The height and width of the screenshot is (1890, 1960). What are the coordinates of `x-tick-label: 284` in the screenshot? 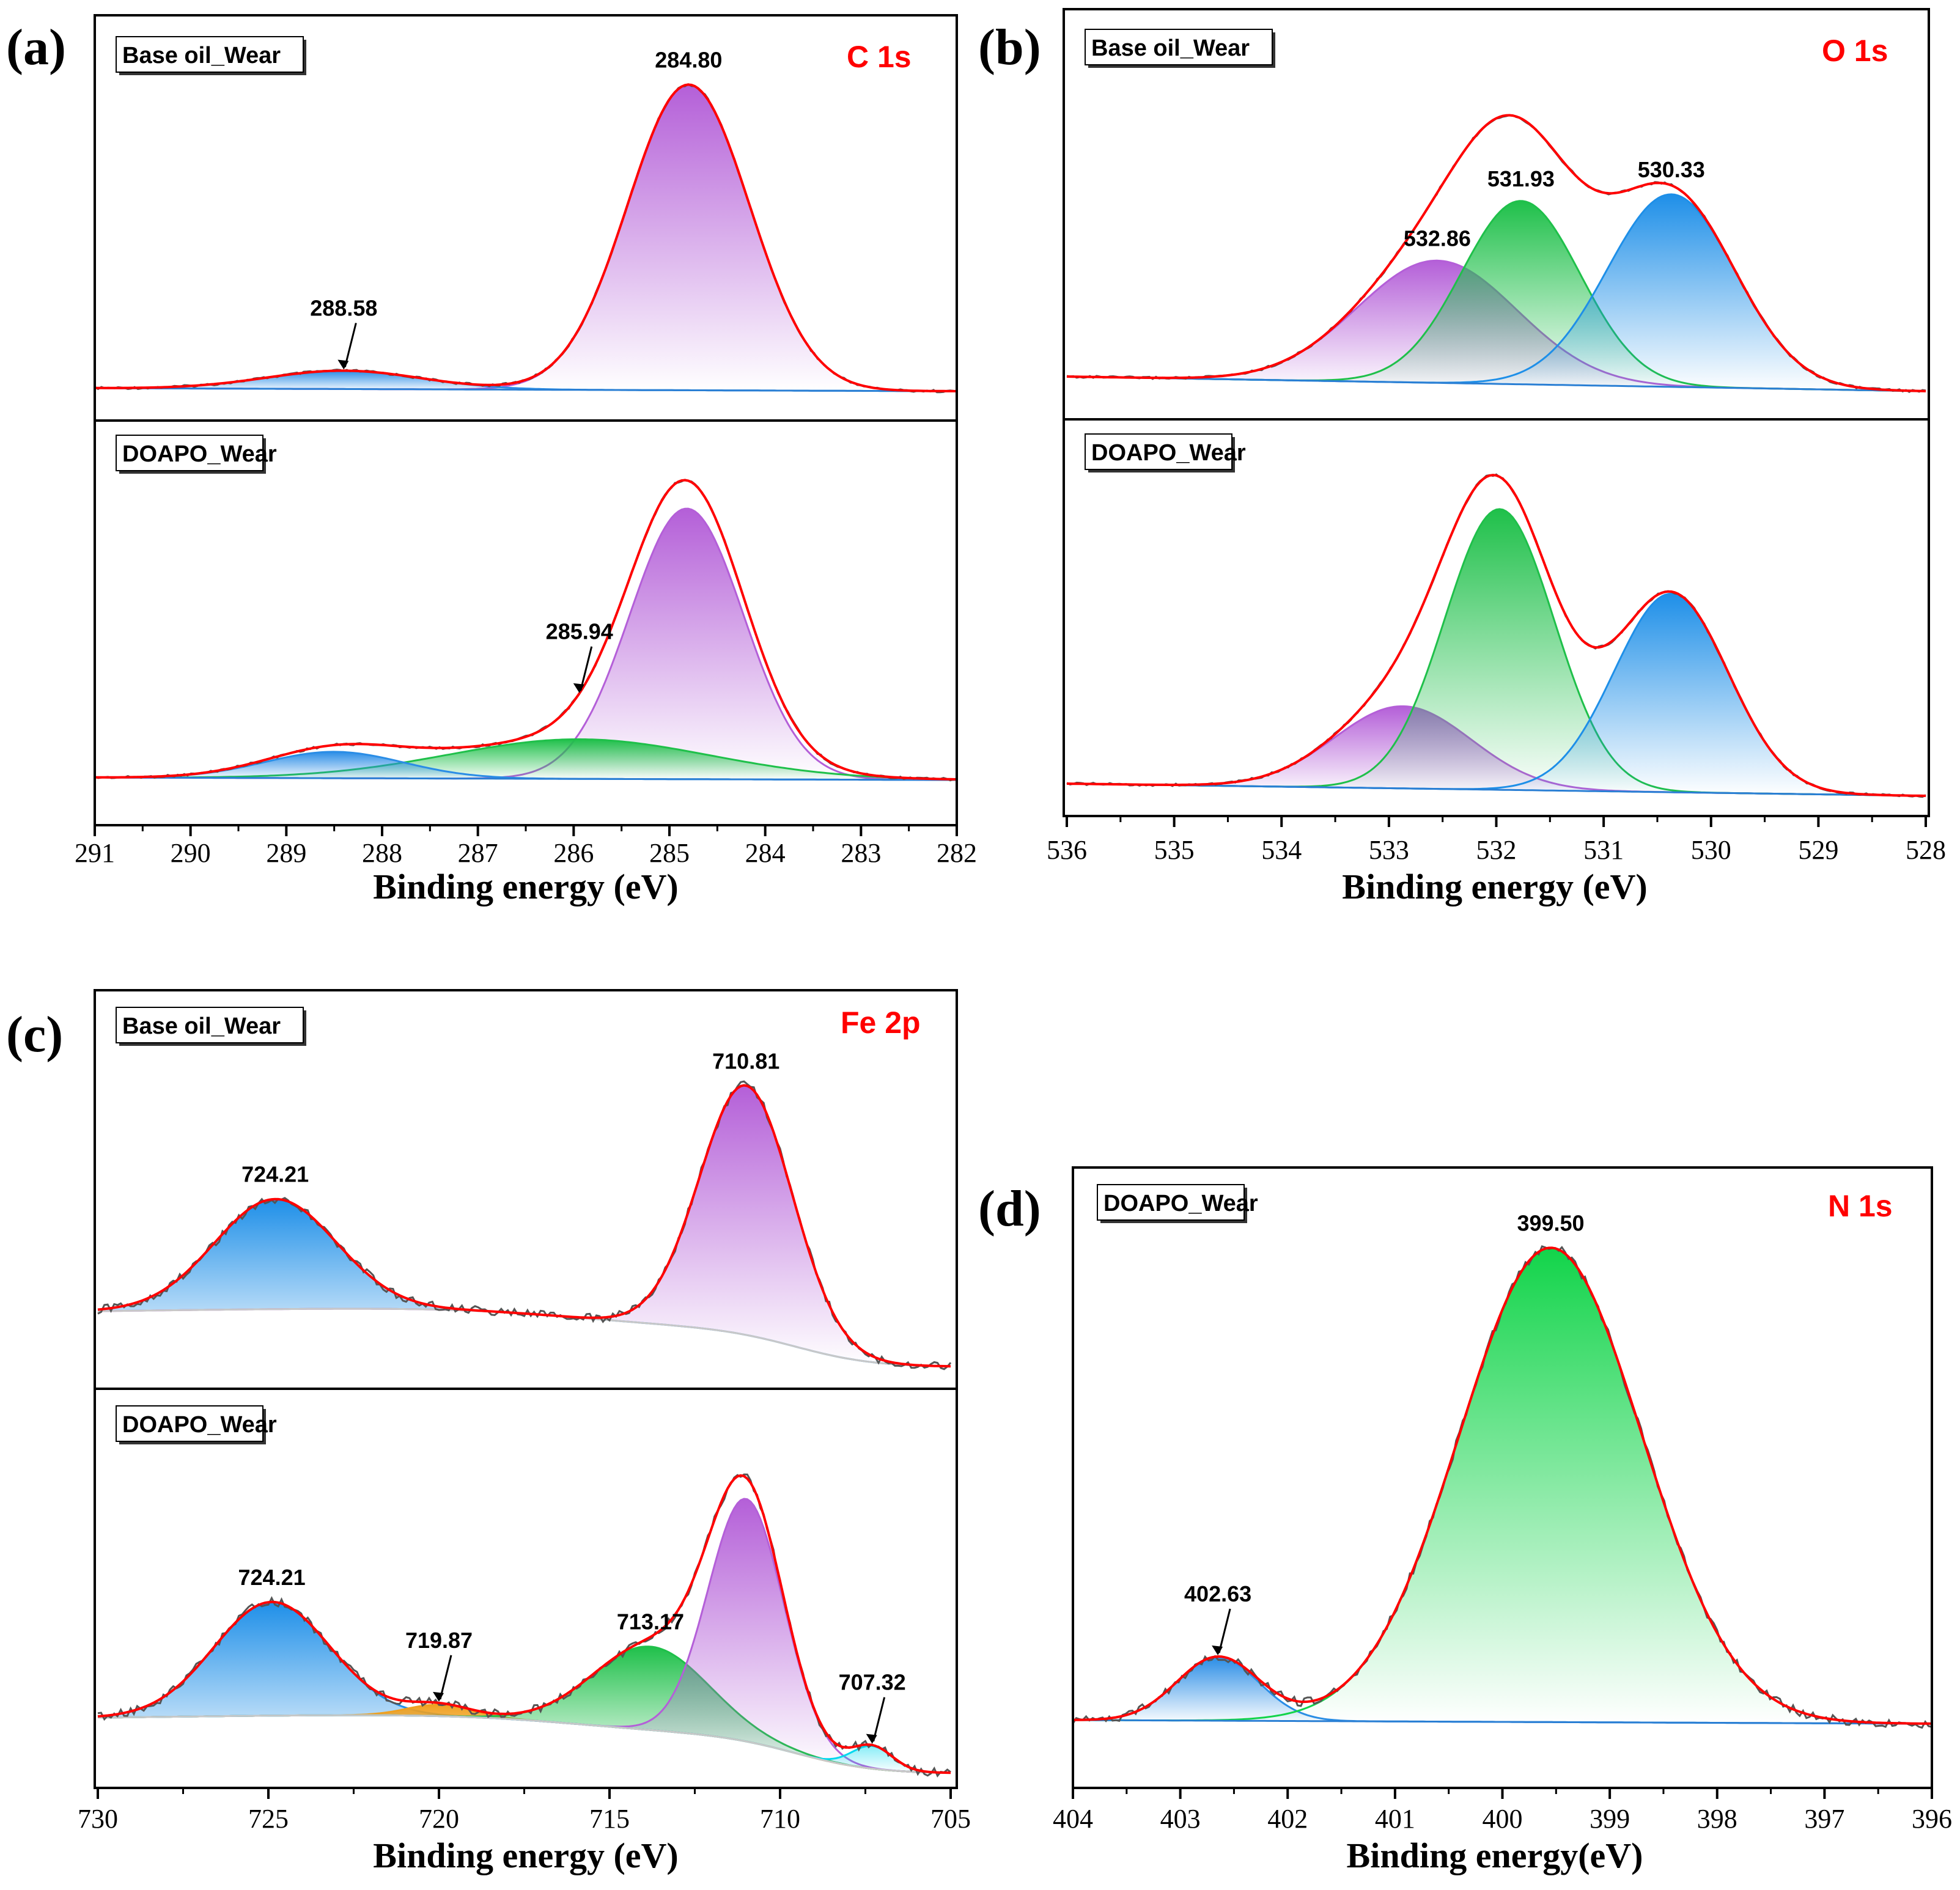 It's located at (765, 853).